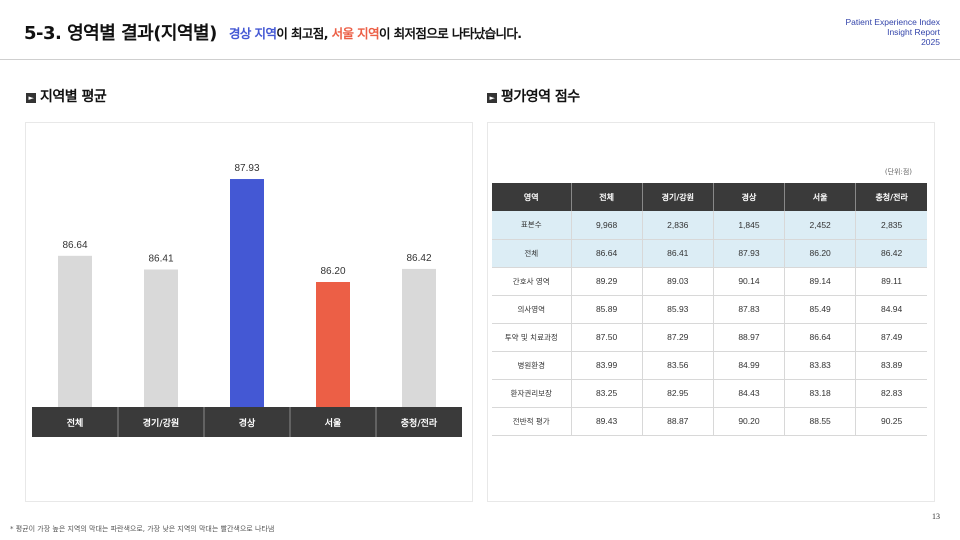  Describe the element at coordinates (898, 172) in the screenshot. I see `unit-label: (단위:점)` at that location.